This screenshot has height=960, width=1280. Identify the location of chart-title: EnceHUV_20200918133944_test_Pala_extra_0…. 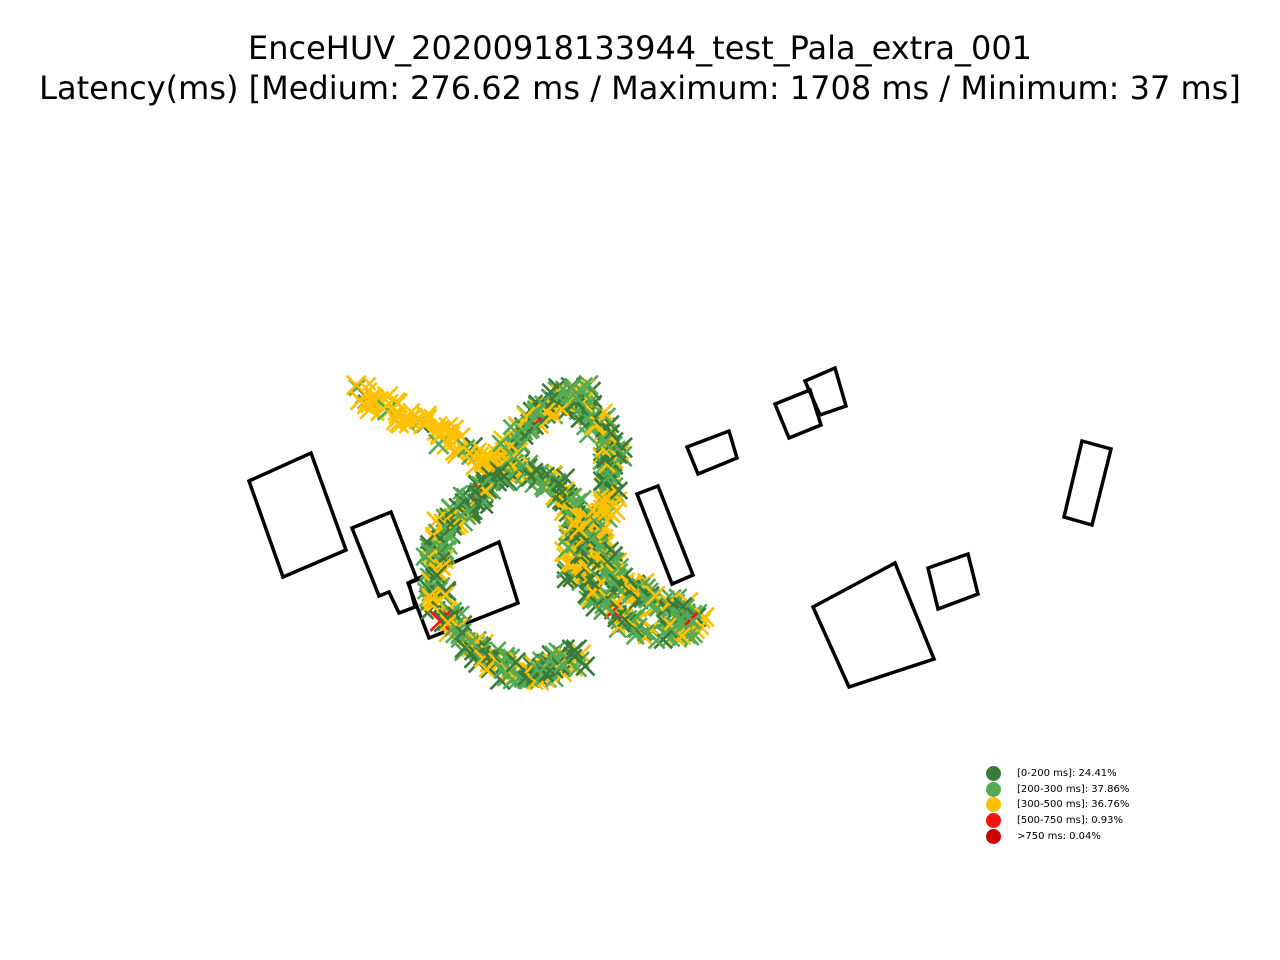
(640, 48).